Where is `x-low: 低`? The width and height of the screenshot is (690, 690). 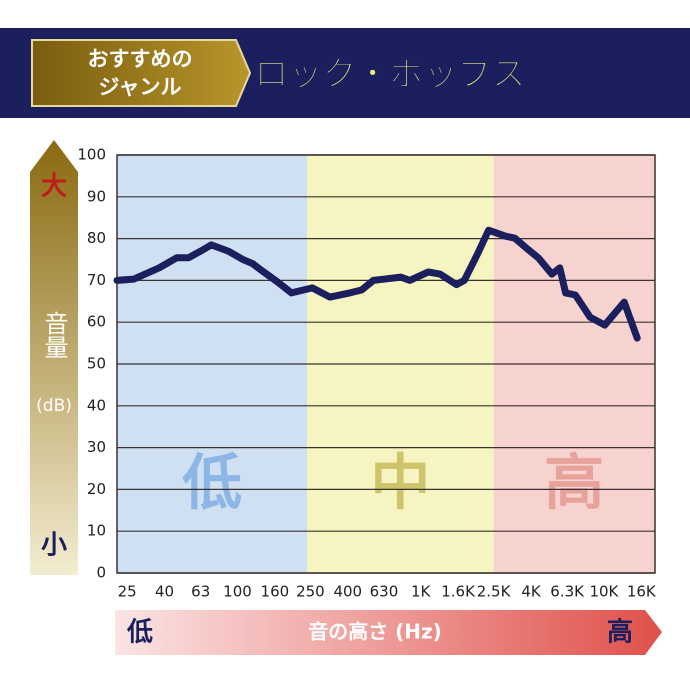
x-low: 低 is located at coordinates (139, 633).